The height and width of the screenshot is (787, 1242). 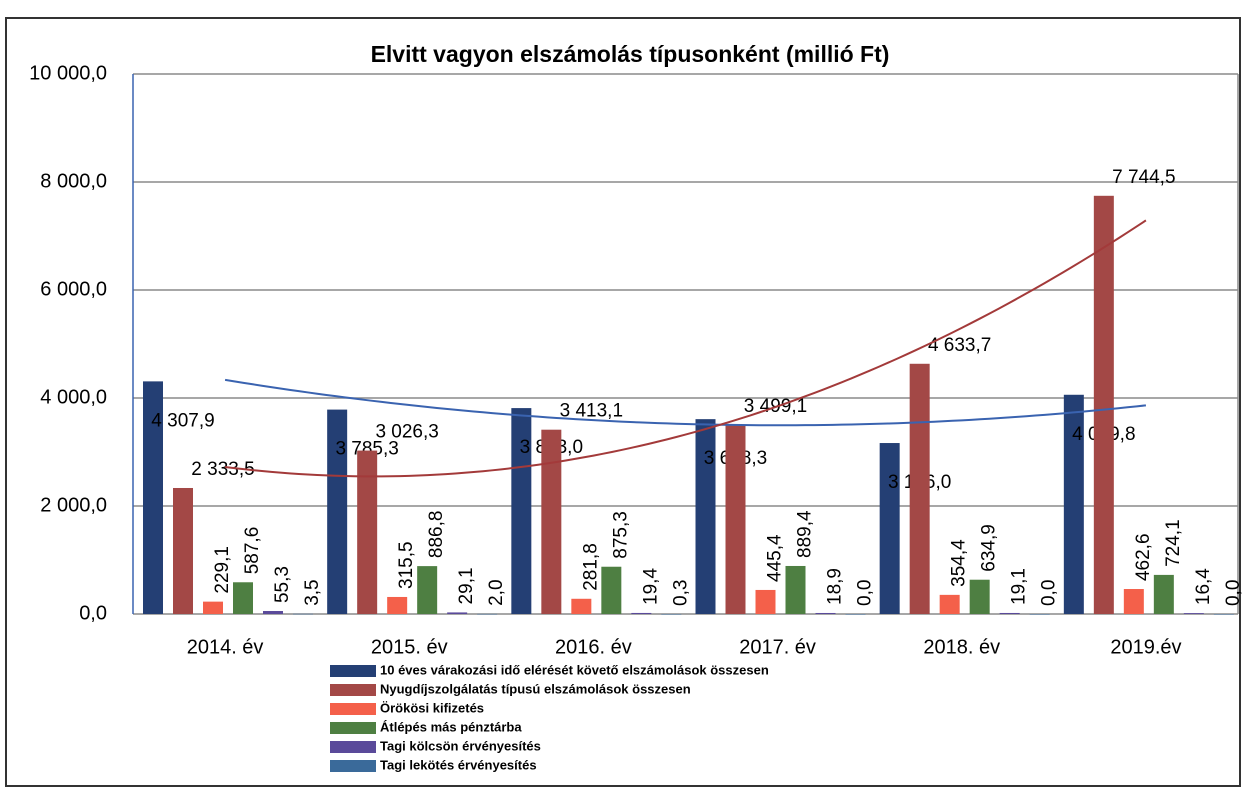 What do you see at coordinates (68, 73) in the screenshot?
I see `y-tick-label: 10 000,0` at bounding box center [68, 73].